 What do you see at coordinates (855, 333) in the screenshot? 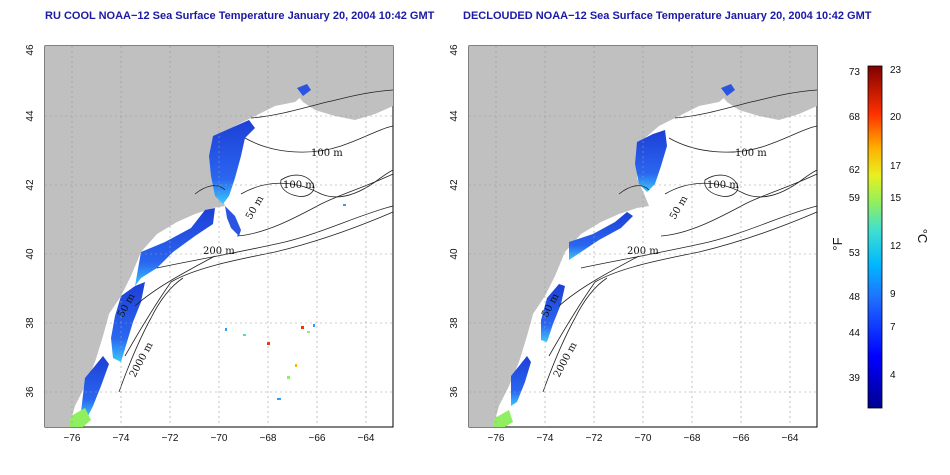
I see `cb-f-tick: 44` at bounding box center [855, 333].